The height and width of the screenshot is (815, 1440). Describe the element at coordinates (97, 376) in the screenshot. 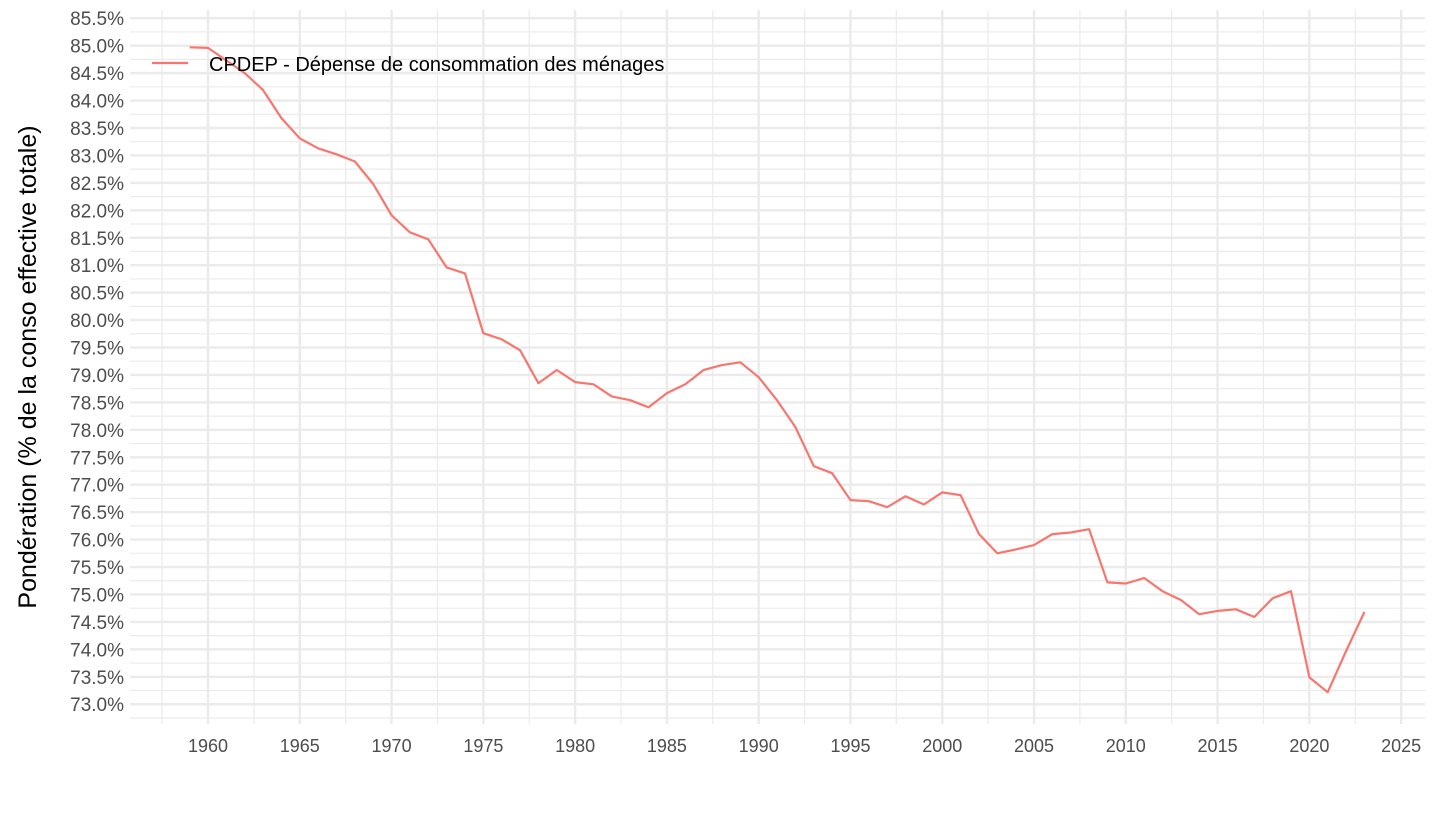

I see `y-tick-label: 79.0%` at that location.